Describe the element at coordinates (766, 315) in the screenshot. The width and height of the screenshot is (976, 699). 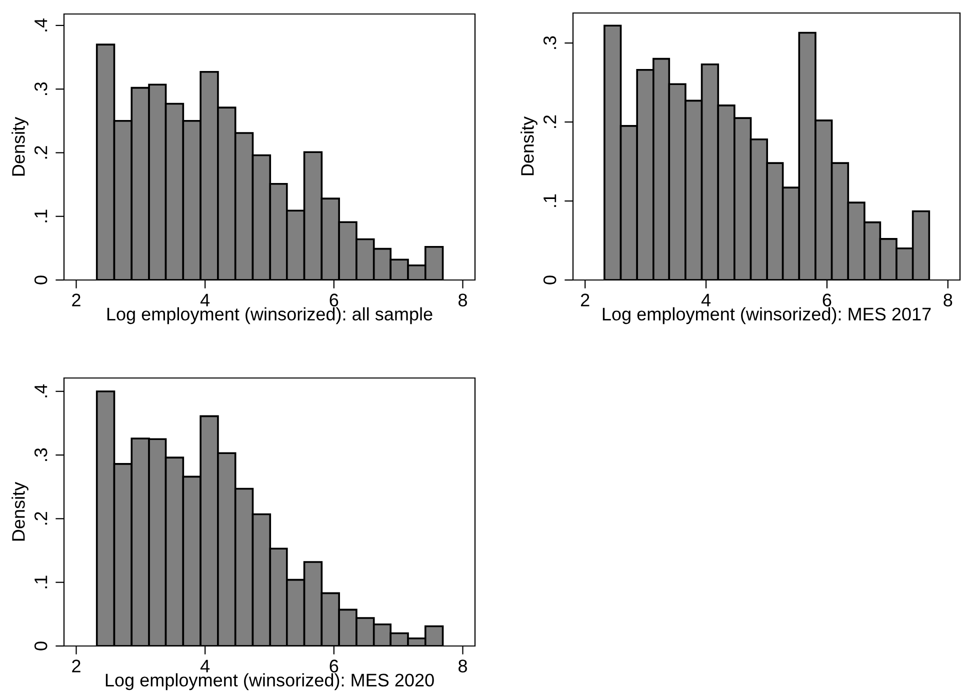
I see `x-axis-title: Log employment (winsorized): MES 2017` at that location.